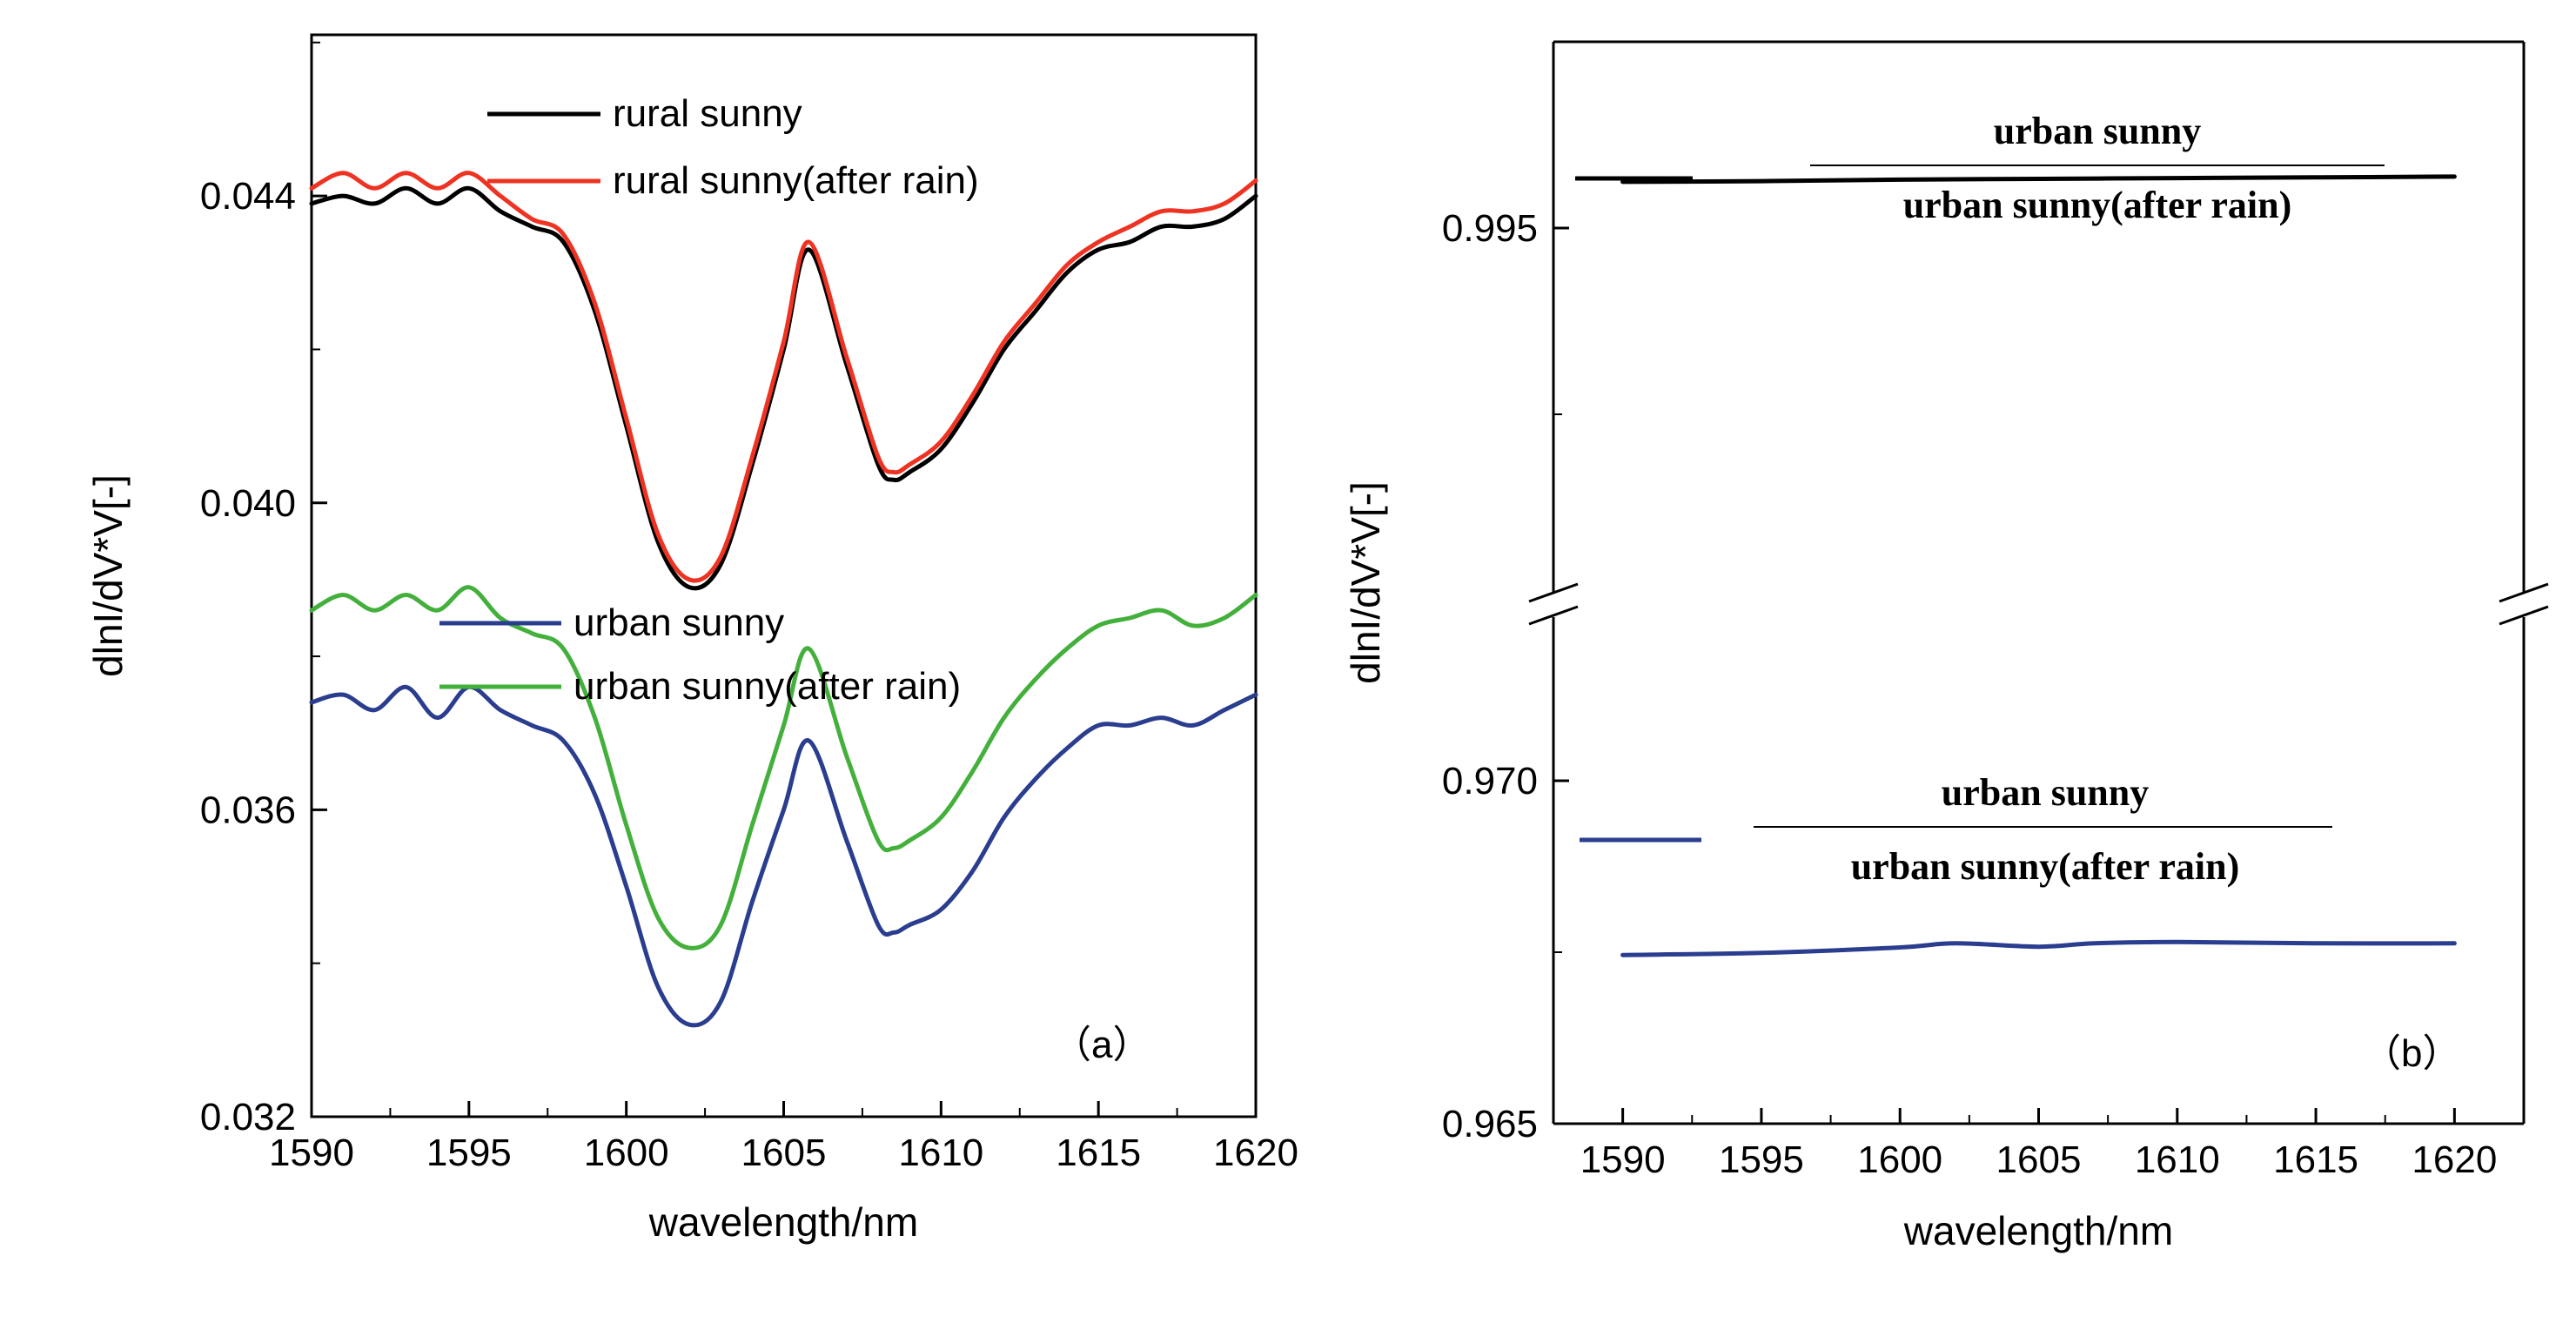  I want to click on y-tick-label-b: 0.965, so click(1490, 1124).